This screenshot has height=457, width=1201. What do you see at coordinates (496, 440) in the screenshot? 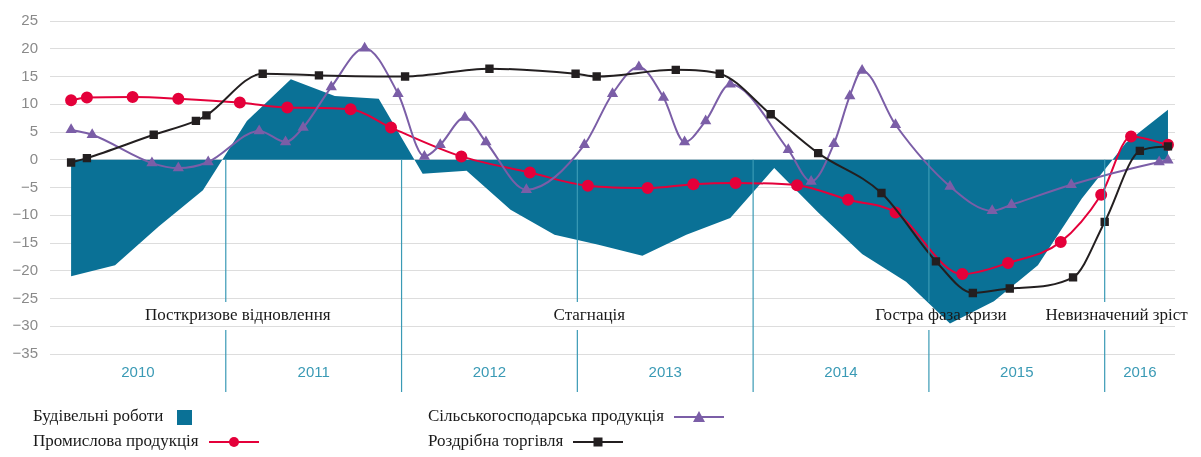
I see `legend-label: Роздрібна торгівля` at bounding box center [496, 440].